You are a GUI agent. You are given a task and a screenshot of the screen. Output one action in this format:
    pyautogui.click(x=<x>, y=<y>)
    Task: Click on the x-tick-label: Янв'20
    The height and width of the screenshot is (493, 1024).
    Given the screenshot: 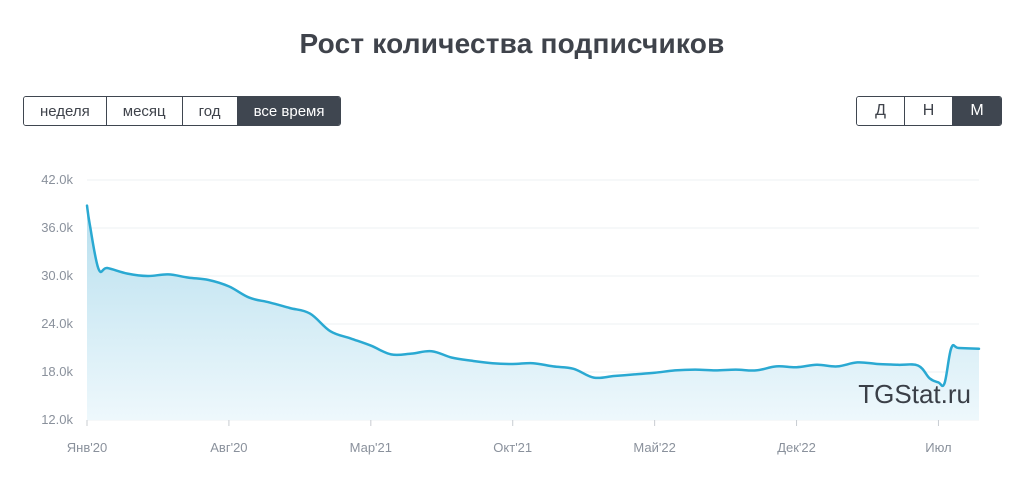 What is the action you would take?
    pyautogui.click(x=87, y=447)
    